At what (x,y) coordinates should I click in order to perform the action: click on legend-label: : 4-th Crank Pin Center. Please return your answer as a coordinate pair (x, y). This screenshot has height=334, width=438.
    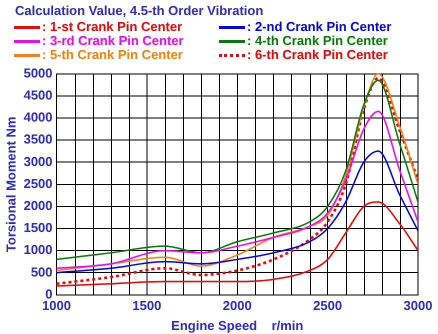
    Looking at the image, I should click on (317, 40).